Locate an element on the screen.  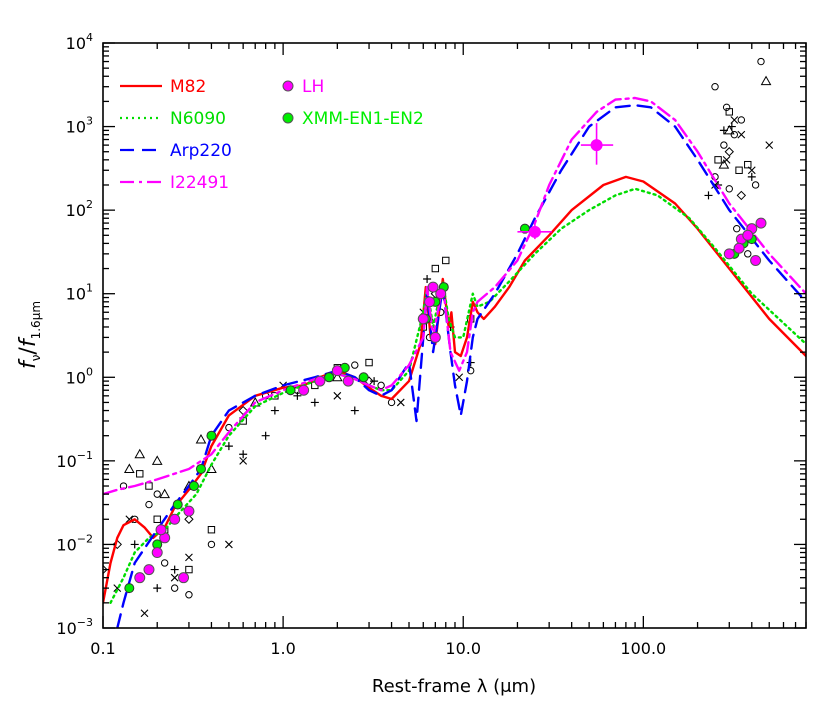
x-tick-label: 10.0 is located at coordinates (463, 648).